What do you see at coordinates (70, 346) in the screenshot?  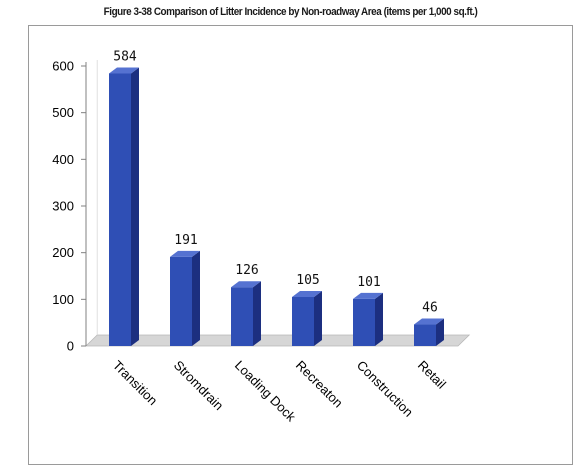 I see `y-tick-label: 0` at bounding box center [70, 346].